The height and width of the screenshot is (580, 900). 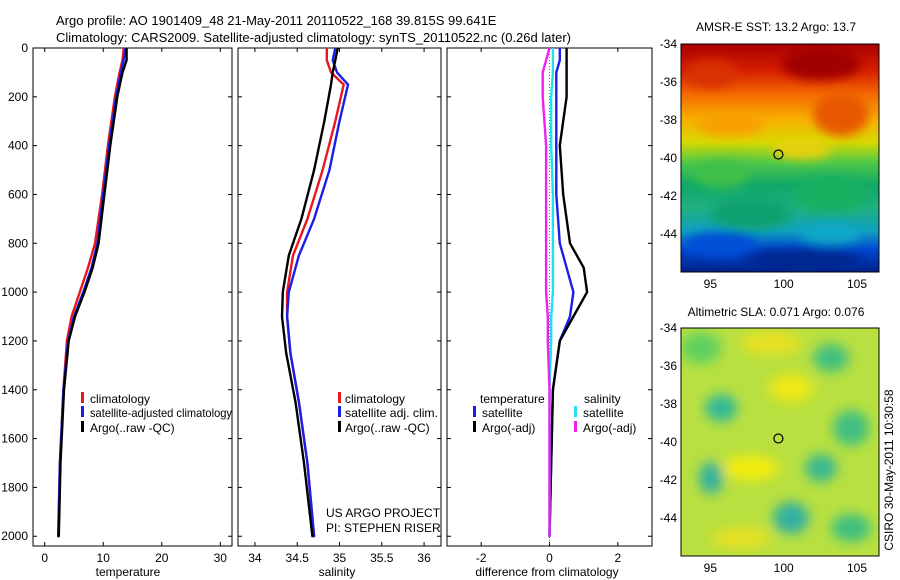 What do you see at coordinates (603, 413) in the screenshot?
I see `legend-label-sal-satellite: satellite` at bounding box center [603, 413].